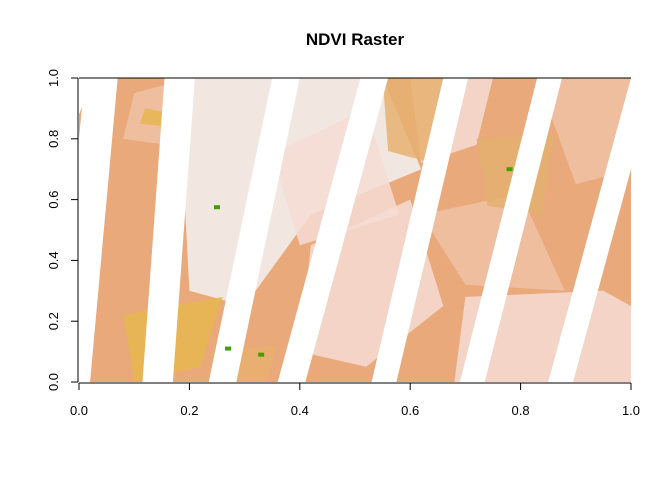 The width and height of the screenshot is (672, 480). Describe the element at coordinates (53, 382) in the screenshot. I see `y-tick-label: 0.0` at that location.